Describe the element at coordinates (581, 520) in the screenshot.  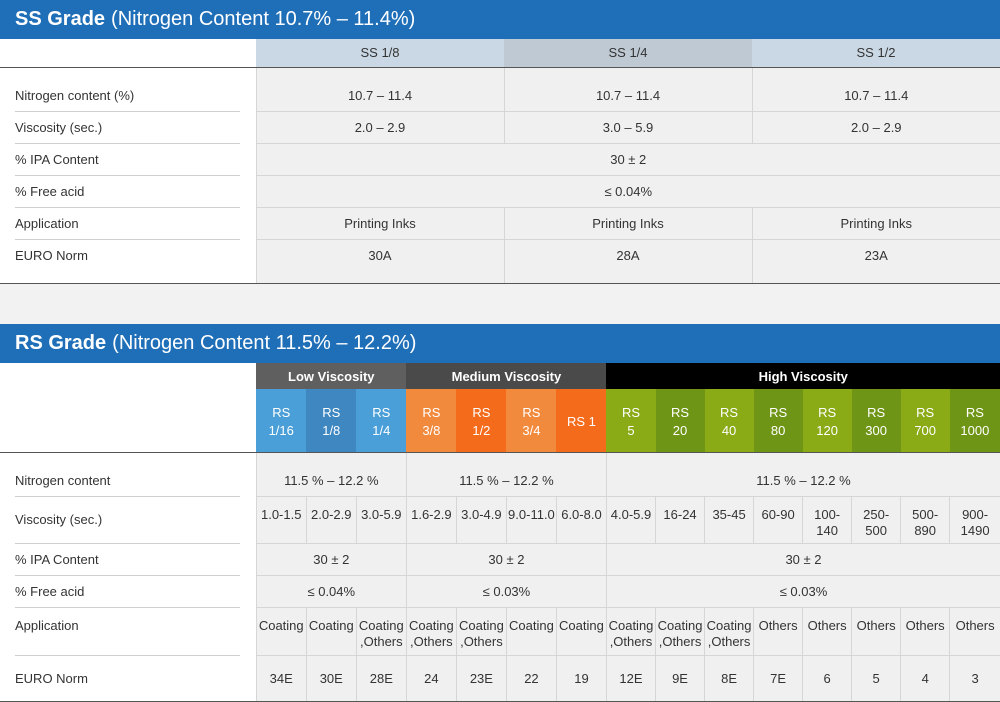
I see `table-cell: 6.0-8.0` at that location.